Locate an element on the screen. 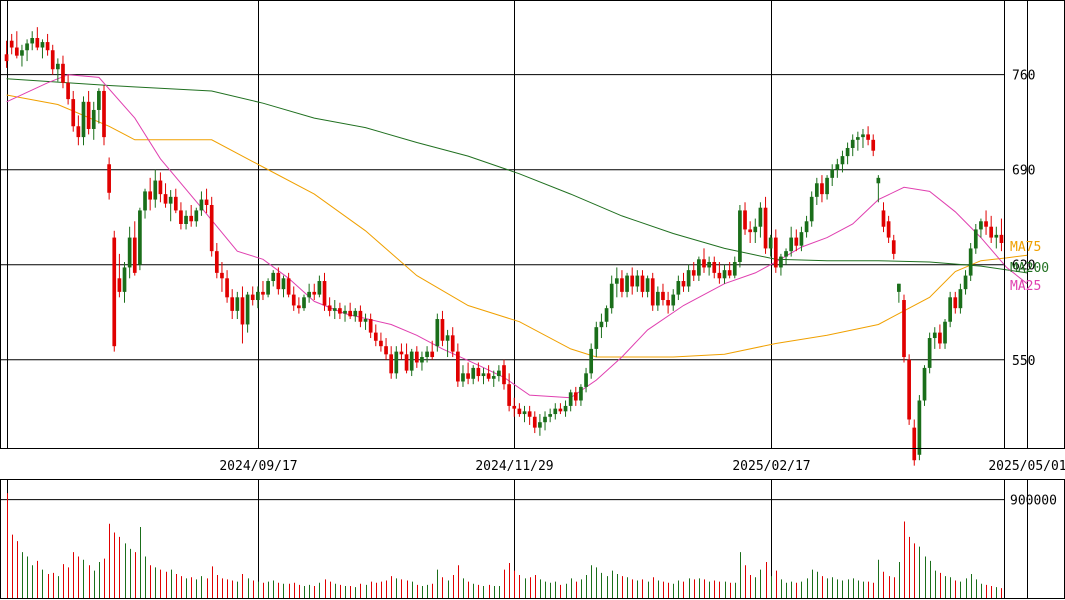 The image size is (1065, 600). ma-legend-ma25: MA25 is located at coordinates (1025, 286).